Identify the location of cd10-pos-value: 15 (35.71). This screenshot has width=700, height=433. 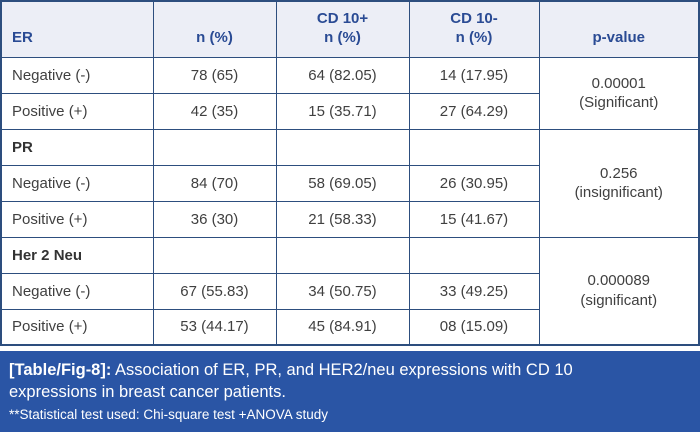
(342, 111).